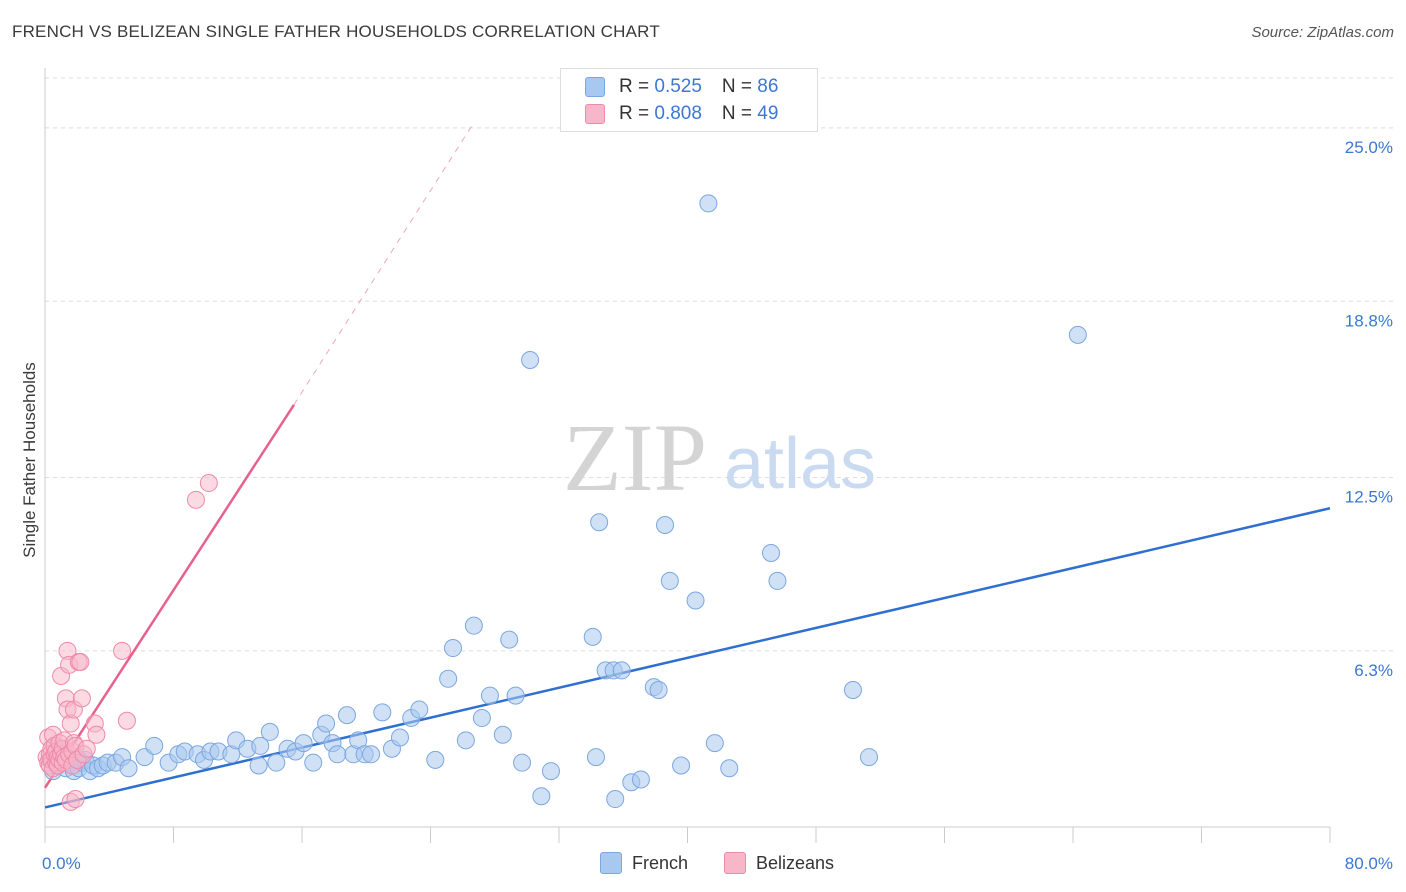  I want to click on french-legend-label: French, so click(660, 862).